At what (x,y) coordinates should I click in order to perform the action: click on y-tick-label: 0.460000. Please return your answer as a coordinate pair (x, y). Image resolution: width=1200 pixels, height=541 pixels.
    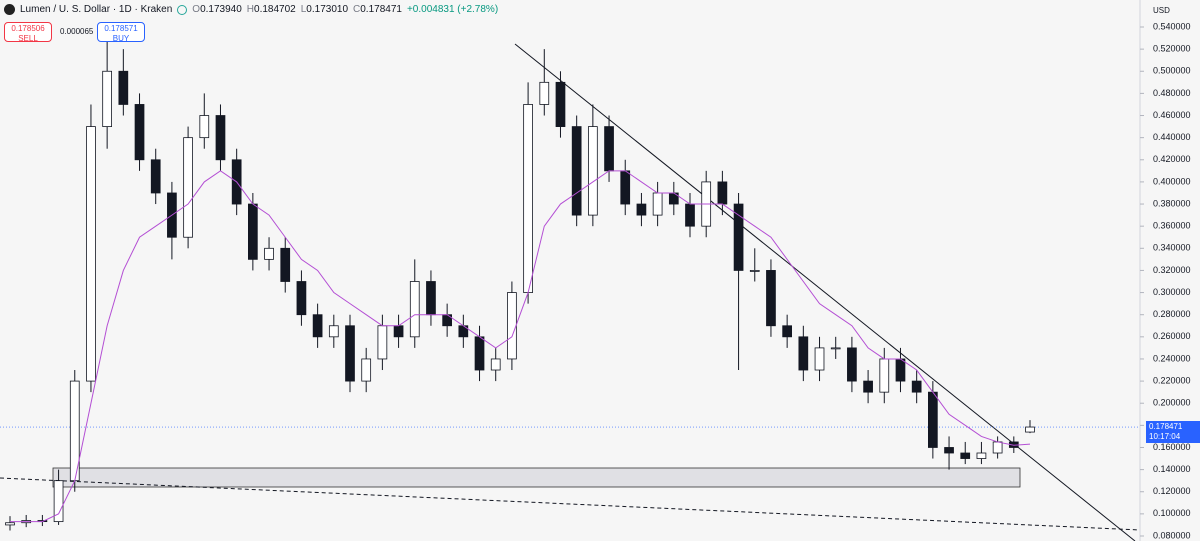
    Looking at the image, I should click on (1172, 115).